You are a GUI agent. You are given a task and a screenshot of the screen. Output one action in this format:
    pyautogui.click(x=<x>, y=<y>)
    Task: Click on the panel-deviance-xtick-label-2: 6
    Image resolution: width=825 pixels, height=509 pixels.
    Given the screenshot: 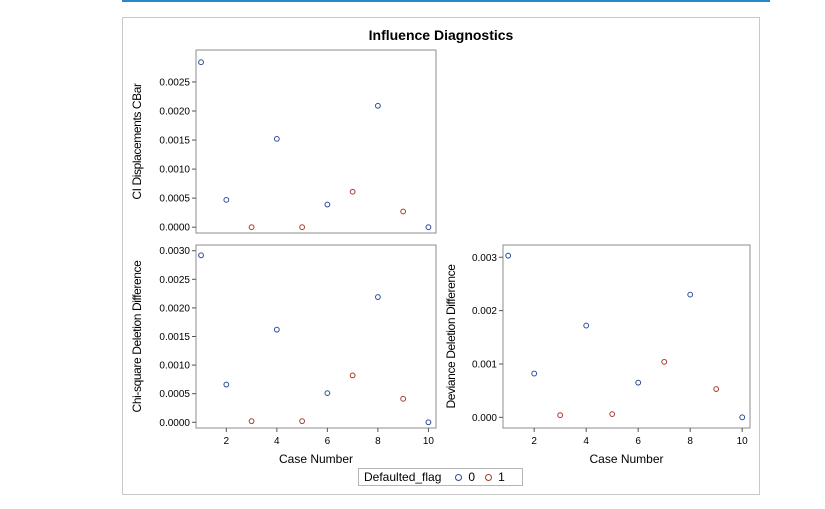 What is the action you would take?
    pyautogui.click(x=638, y=441)
    